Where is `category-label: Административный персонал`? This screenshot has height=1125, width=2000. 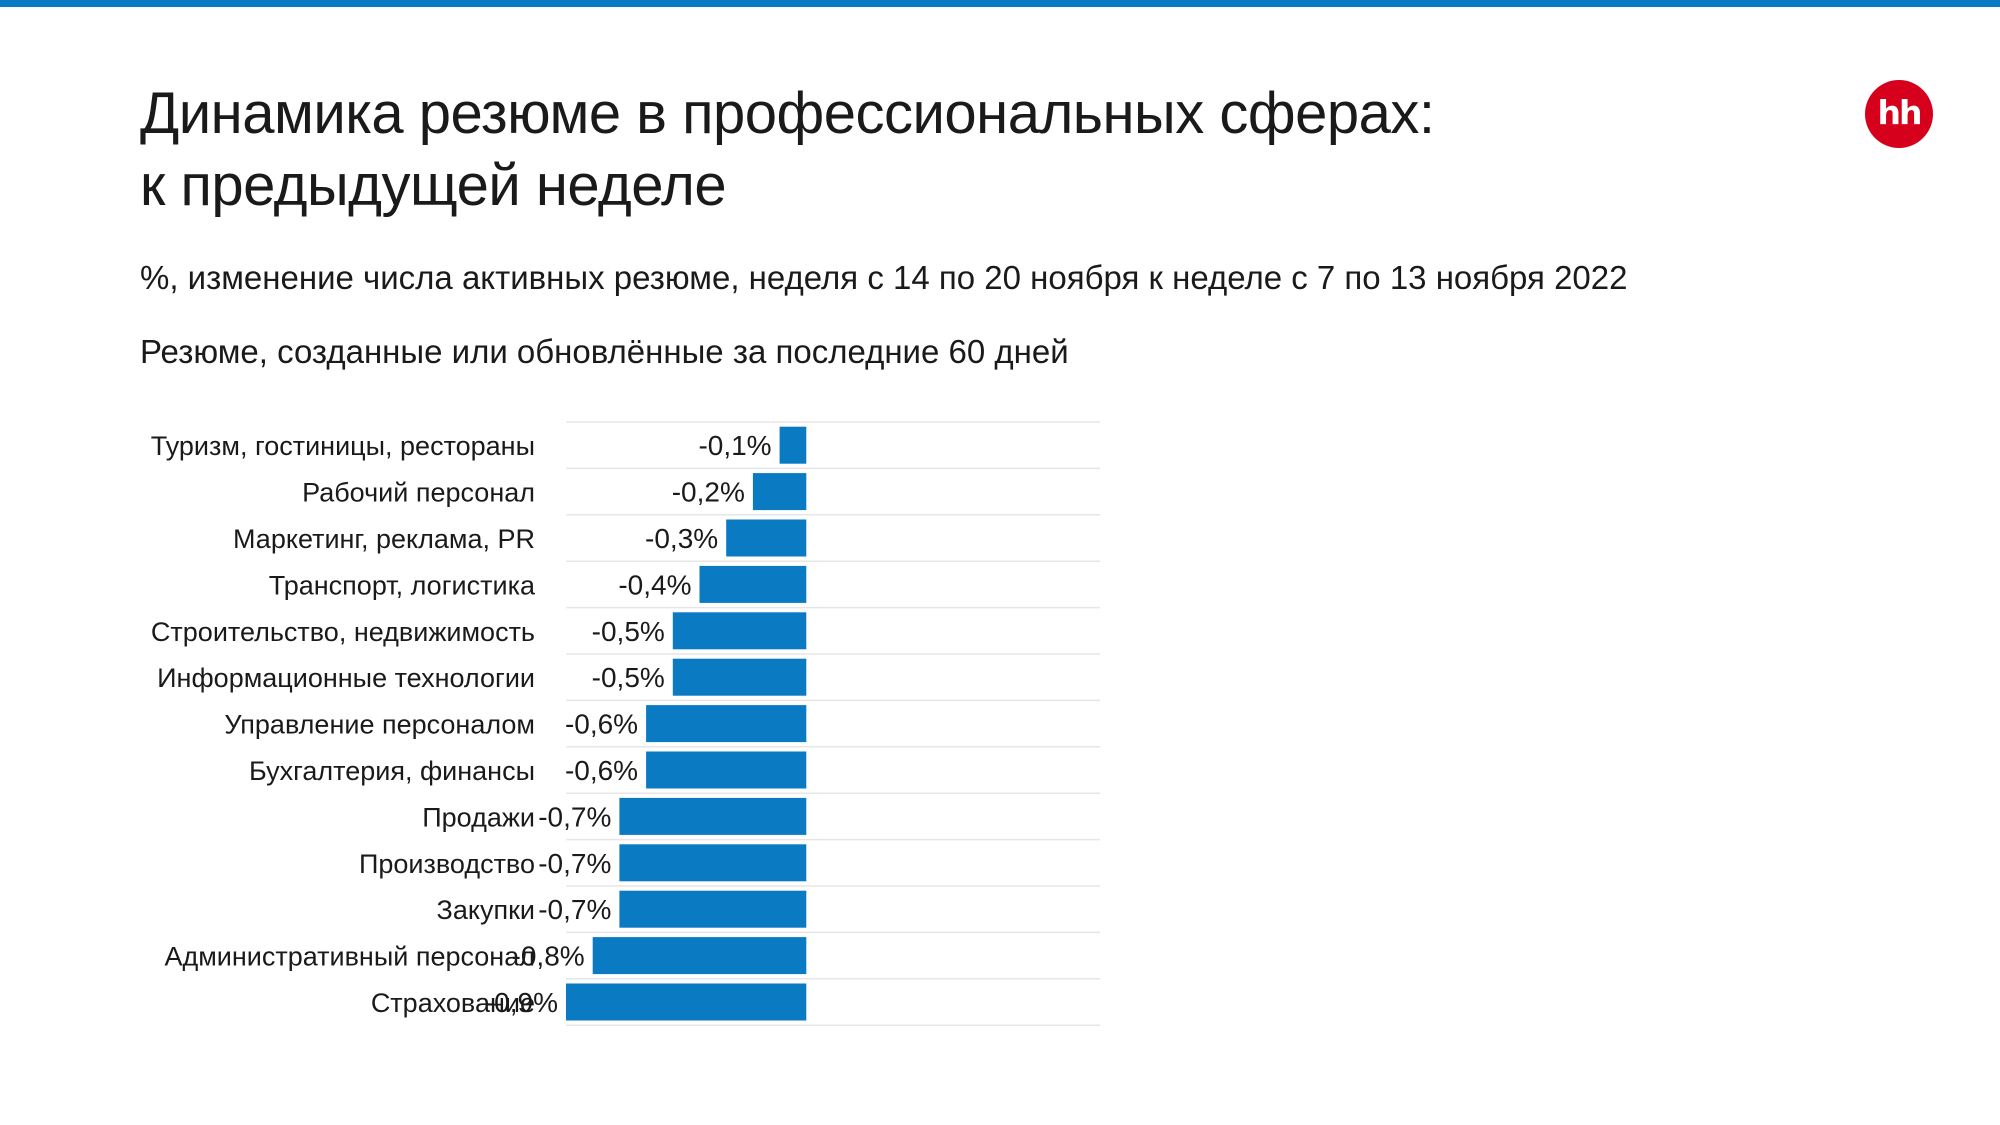
category-label: Административный персонал is located at coordinates (349, 957).